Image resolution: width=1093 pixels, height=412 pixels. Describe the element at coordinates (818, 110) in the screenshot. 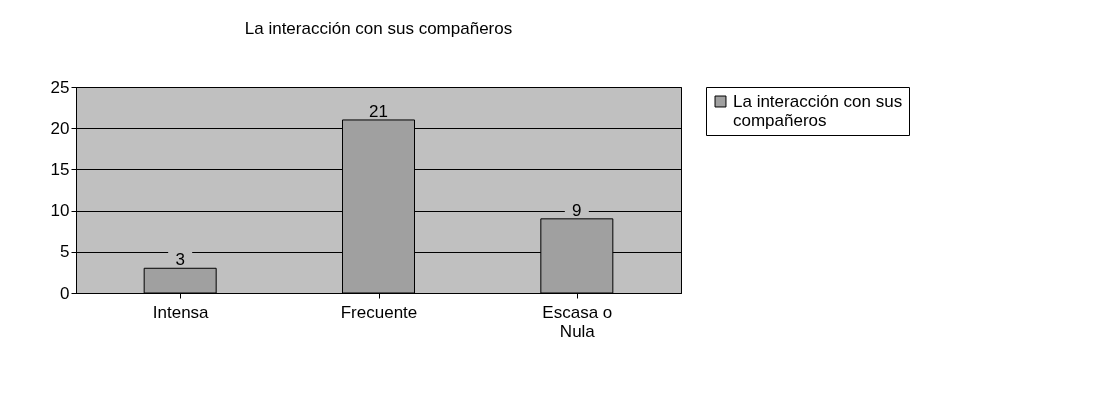

I see `legend-label: La interacción con sus compañeros` at that location.